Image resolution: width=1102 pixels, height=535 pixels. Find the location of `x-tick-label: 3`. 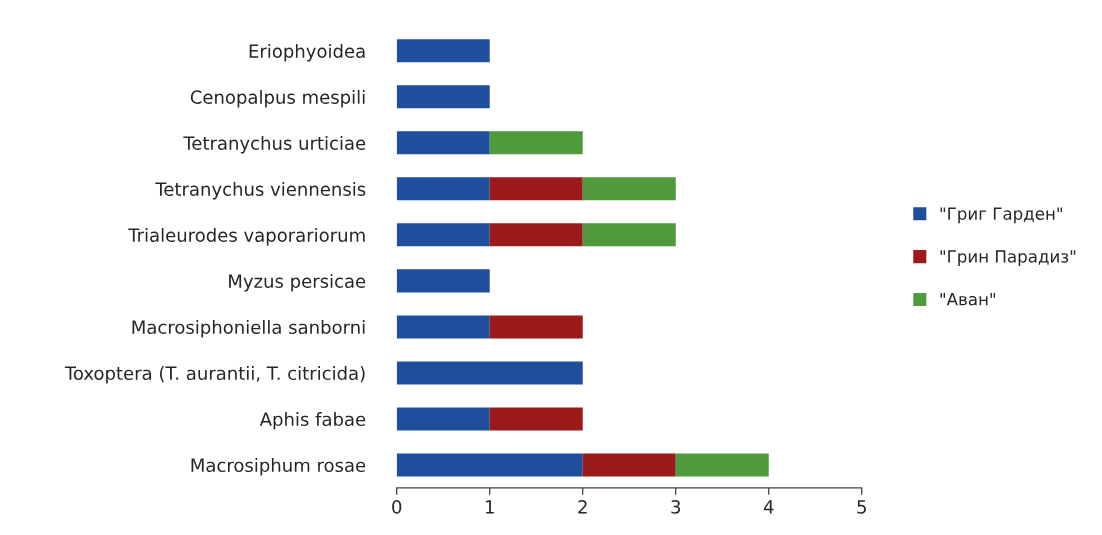

x-tick-label: 3 is located at coordinates (676, 507).